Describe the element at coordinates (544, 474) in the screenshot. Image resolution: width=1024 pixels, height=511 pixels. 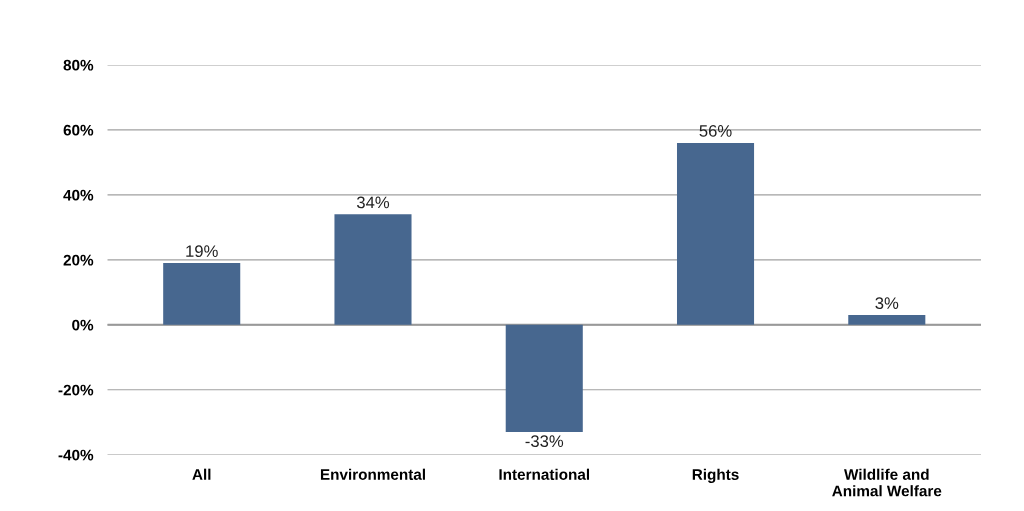
I see `x-tick-label: International` at that location.